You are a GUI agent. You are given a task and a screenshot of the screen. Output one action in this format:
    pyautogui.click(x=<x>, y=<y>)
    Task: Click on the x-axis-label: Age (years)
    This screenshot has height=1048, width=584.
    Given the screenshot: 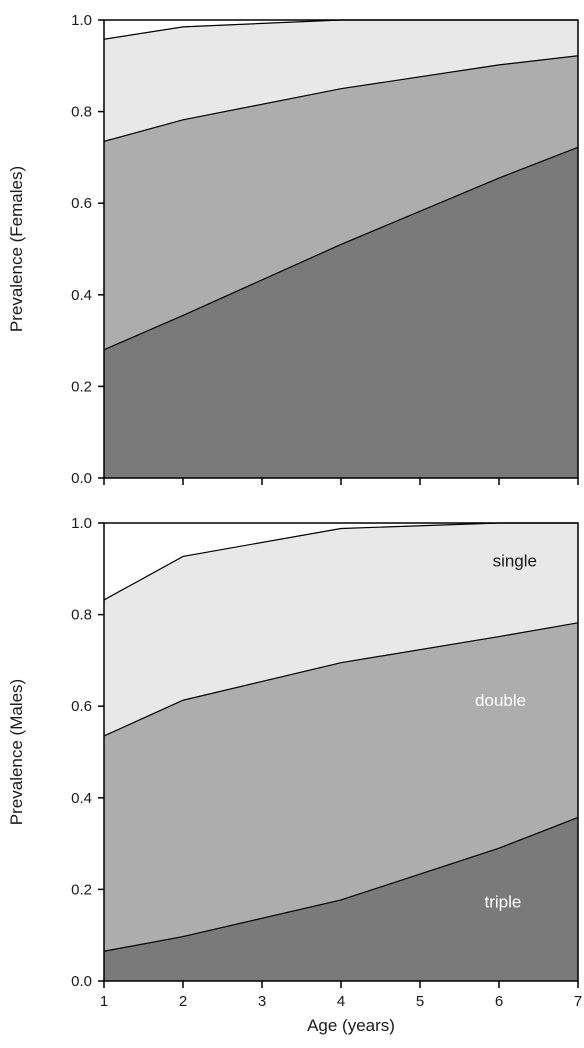 What is the action you would take?
    pyautogui.click(x=351, y=1025)
    